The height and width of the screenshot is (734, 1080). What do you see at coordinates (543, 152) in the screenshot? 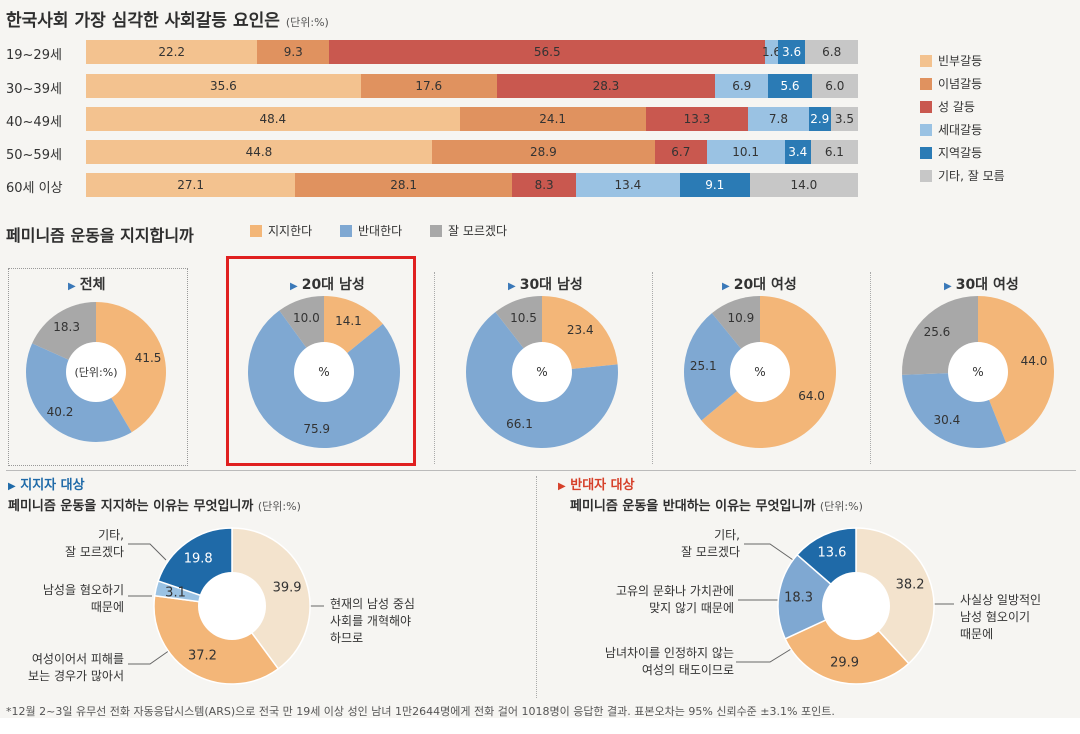
I see `bar-segment: 28.9` at bounding box center [543, 152].